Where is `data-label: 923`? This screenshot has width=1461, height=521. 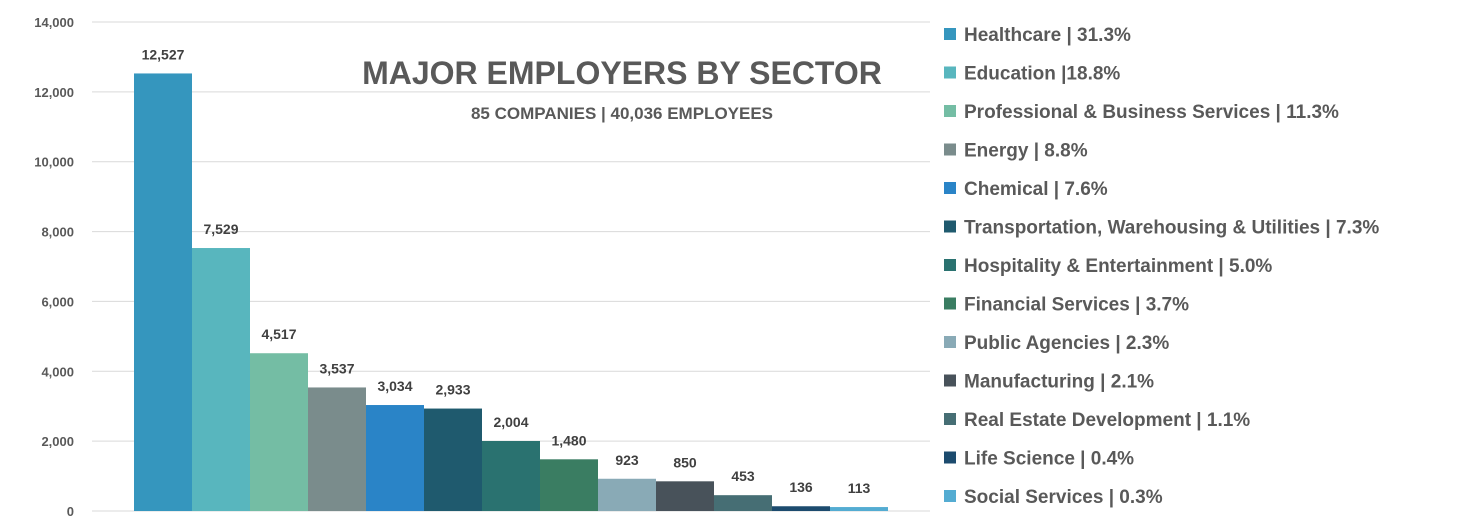
data-label: 923 is located at coordinates (627, 460).